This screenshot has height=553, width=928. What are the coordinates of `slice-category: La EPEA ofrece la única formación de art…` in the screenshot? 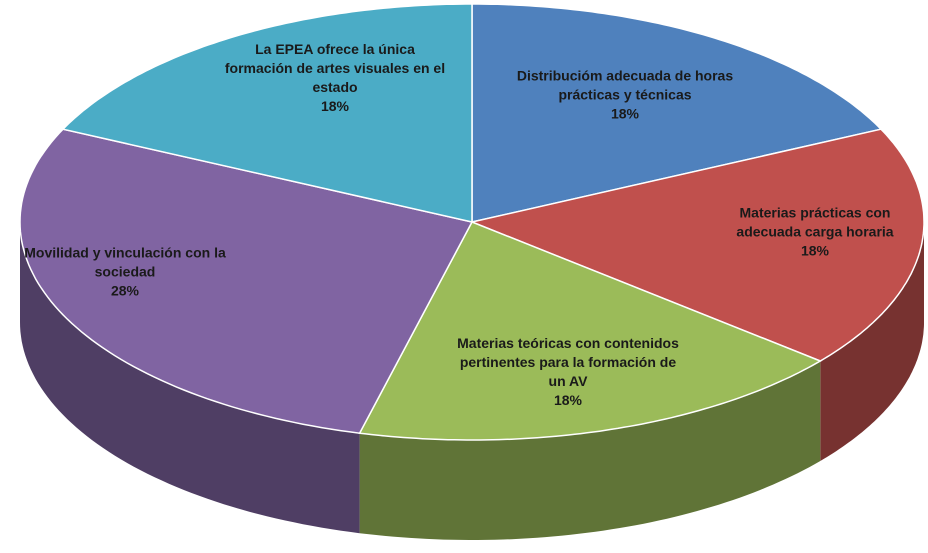 It's located at (335, 68).